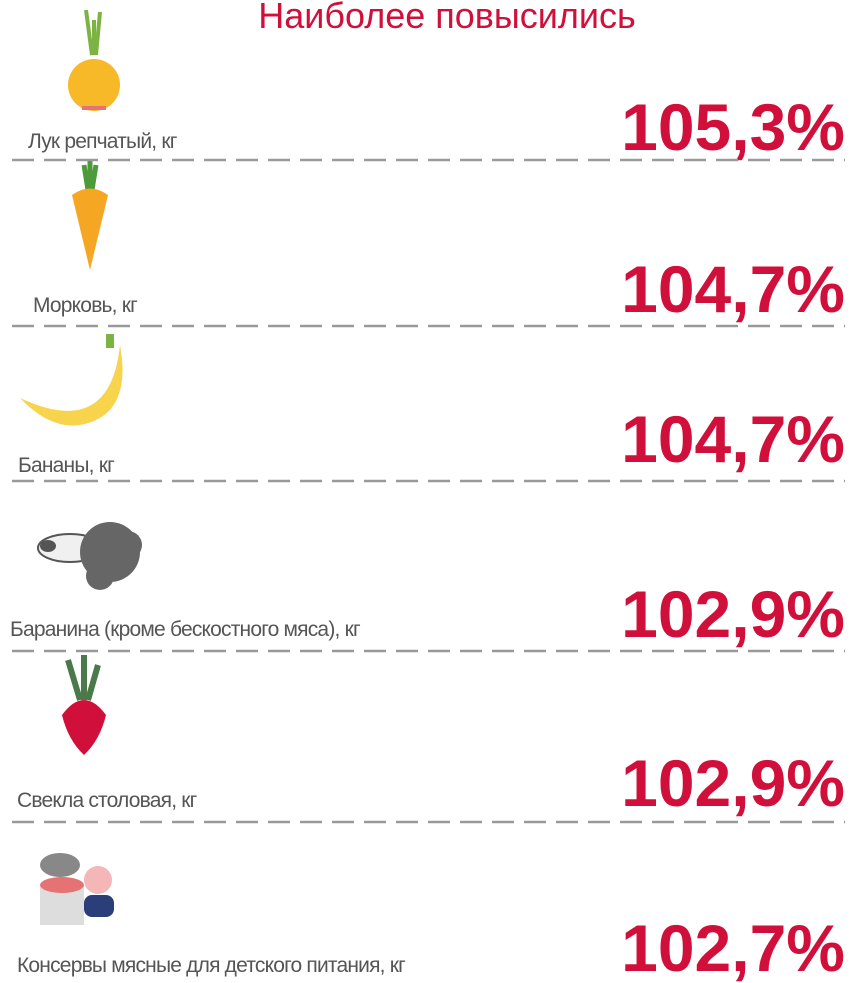 Image resolution: width=858 pixels, height=983 pixels. What do you see at coordinates (107, 800) in the screenshot?
I see `item-label: Свекла столовая, кг` at bounding box center [107, 800].